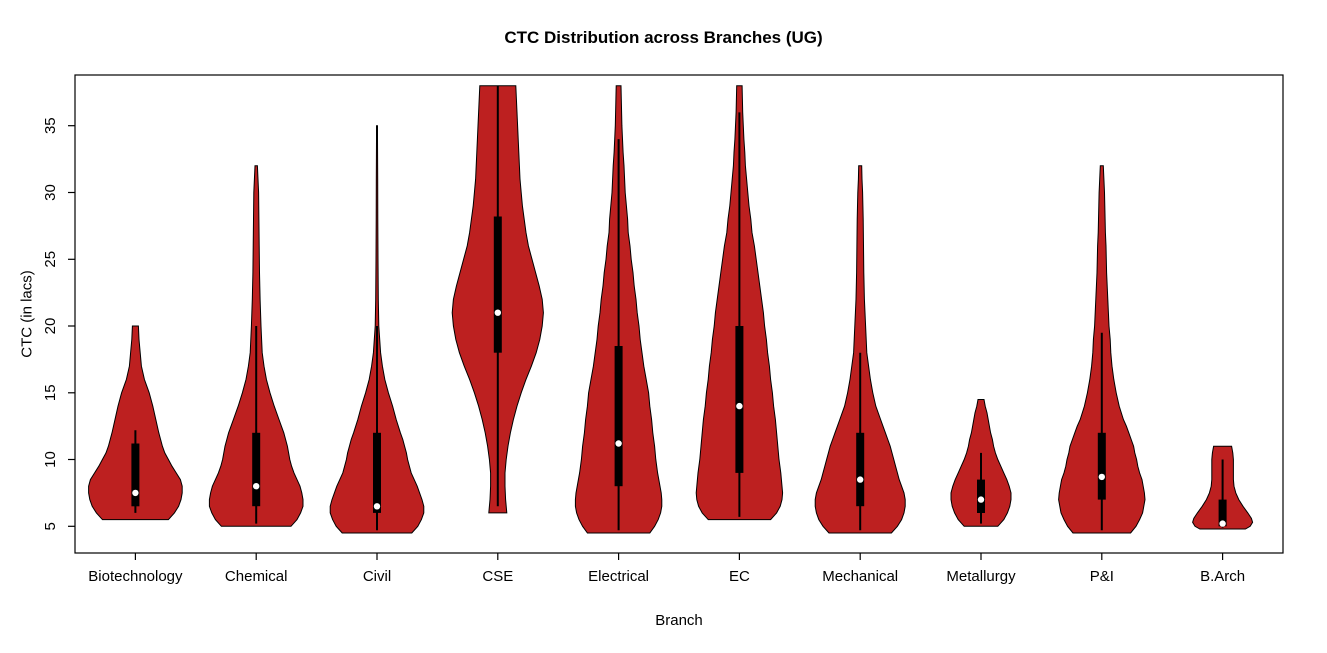 This screenshot has width=1327, height=653. I want to click on category-label: Mechanical, so click(860, 576).